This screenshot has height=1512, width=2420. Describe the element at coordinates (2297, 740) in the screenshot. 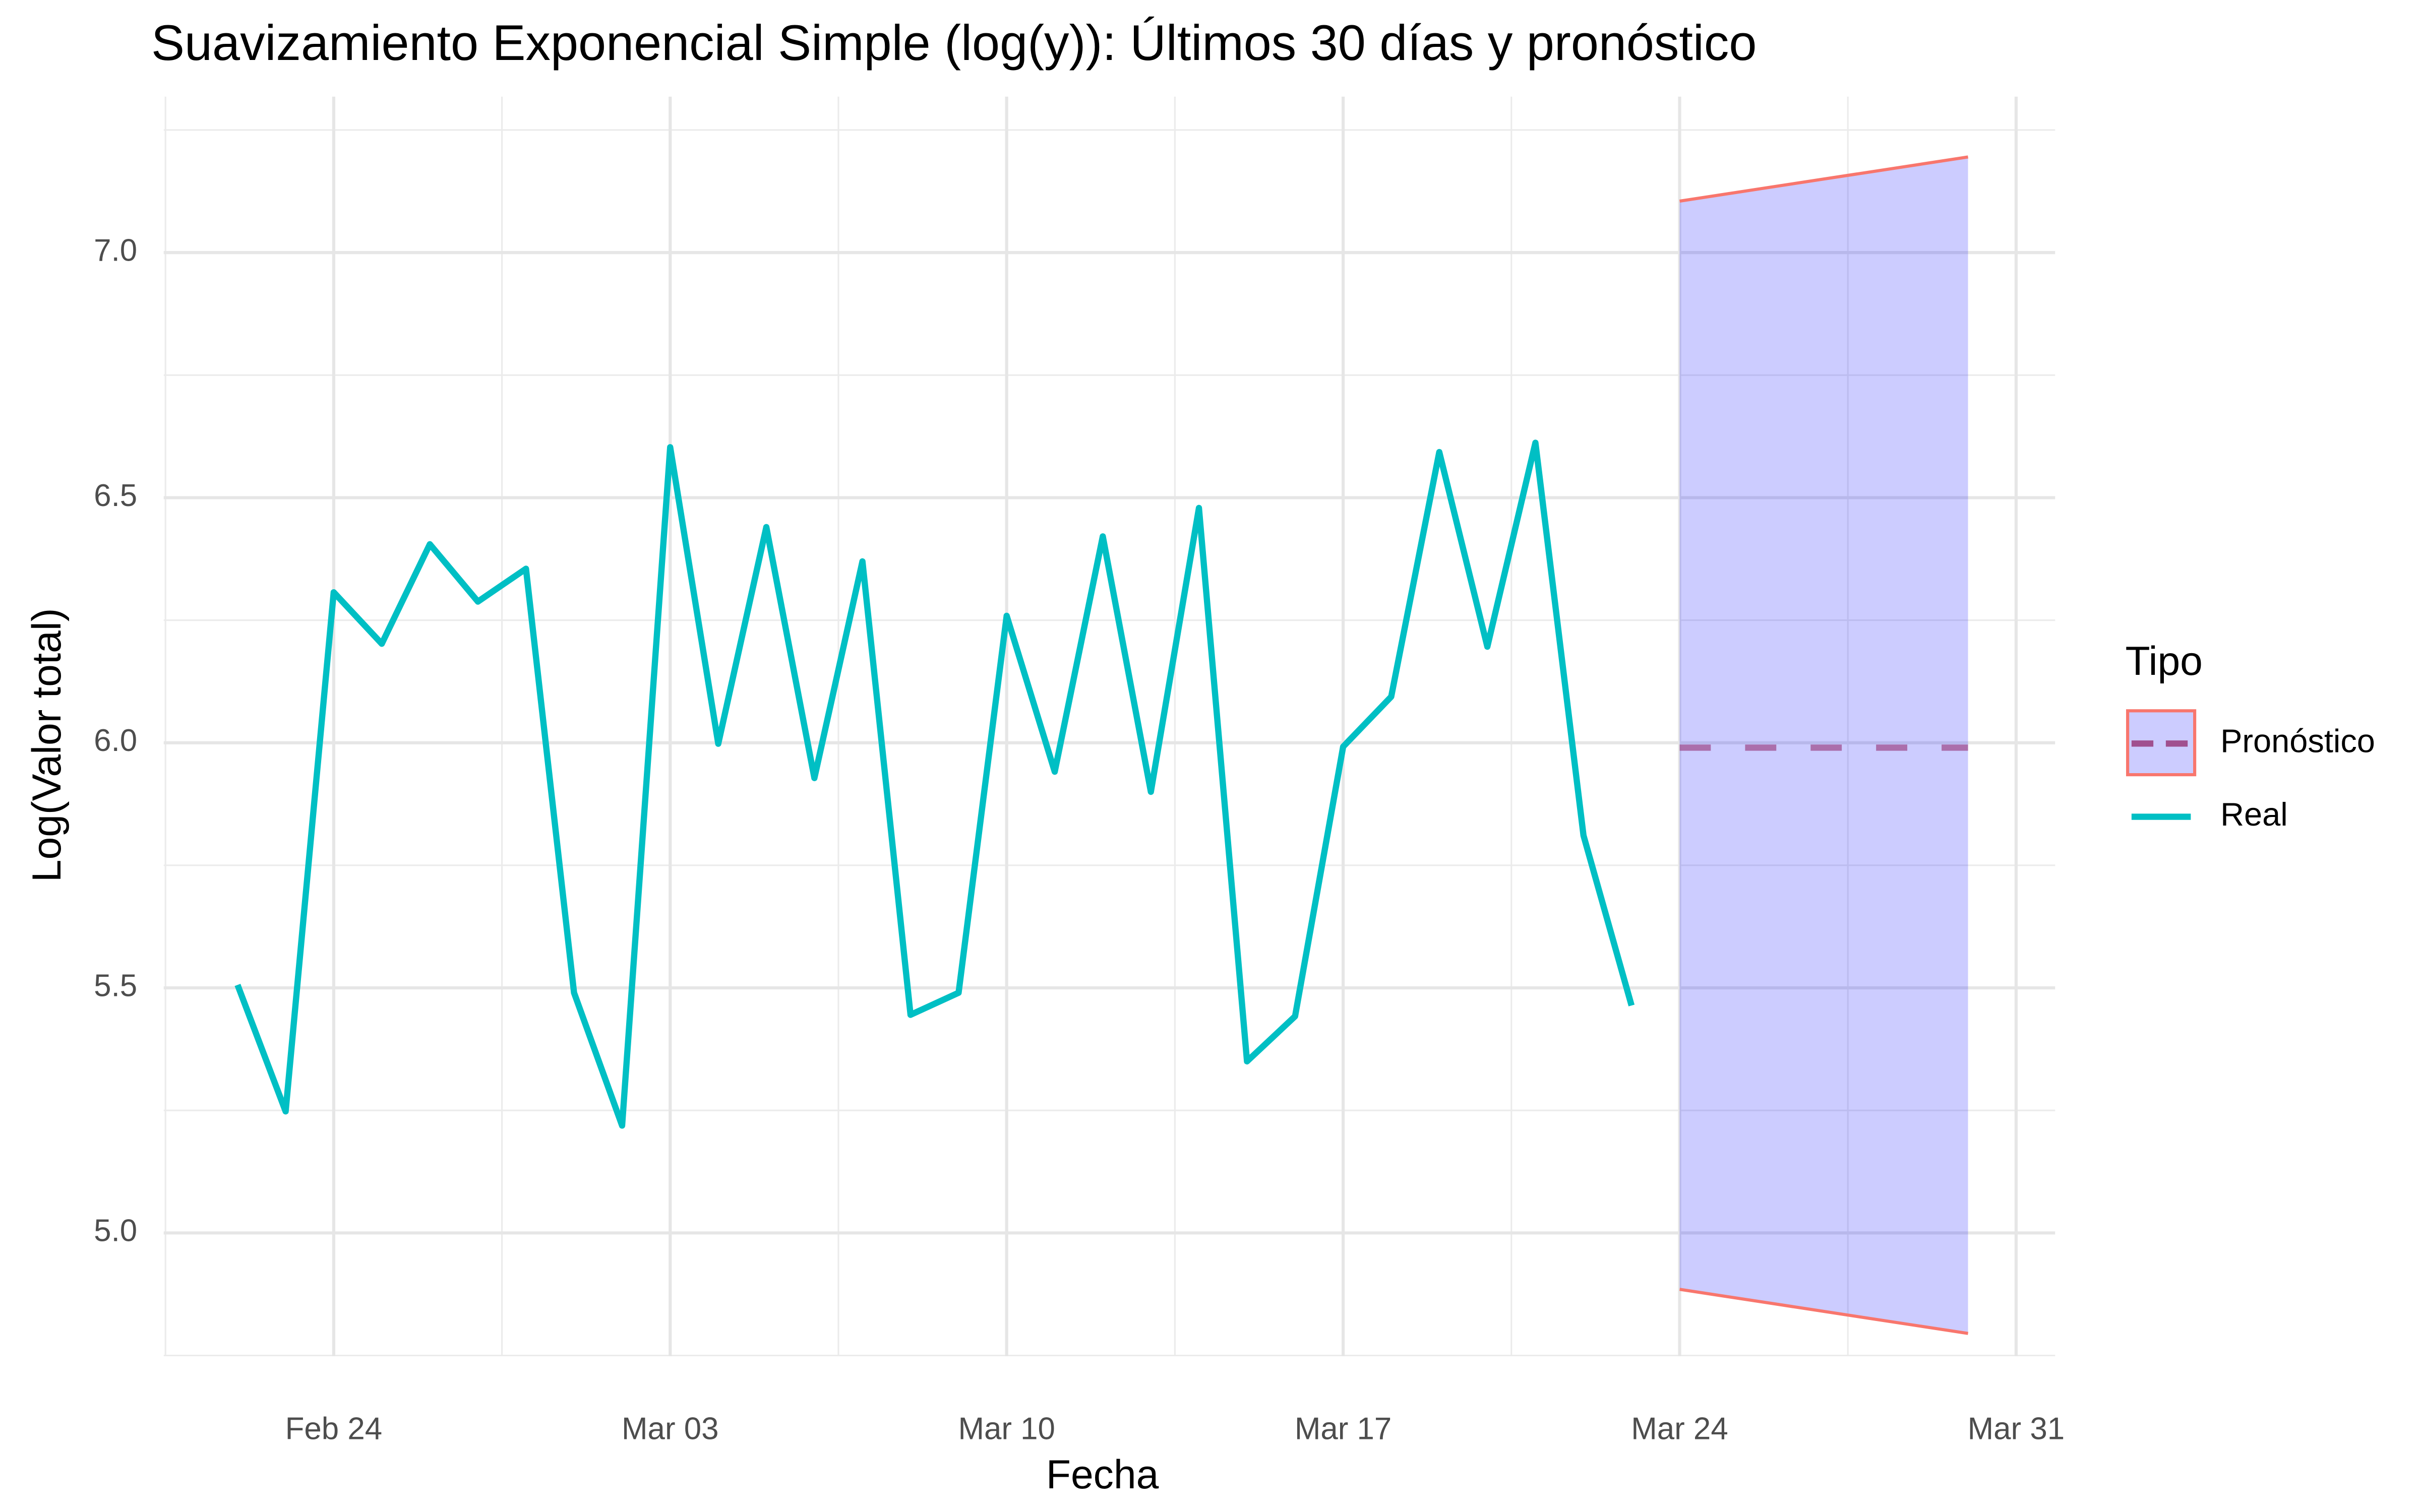

I see `legend-label: Pronóstico` at that location.